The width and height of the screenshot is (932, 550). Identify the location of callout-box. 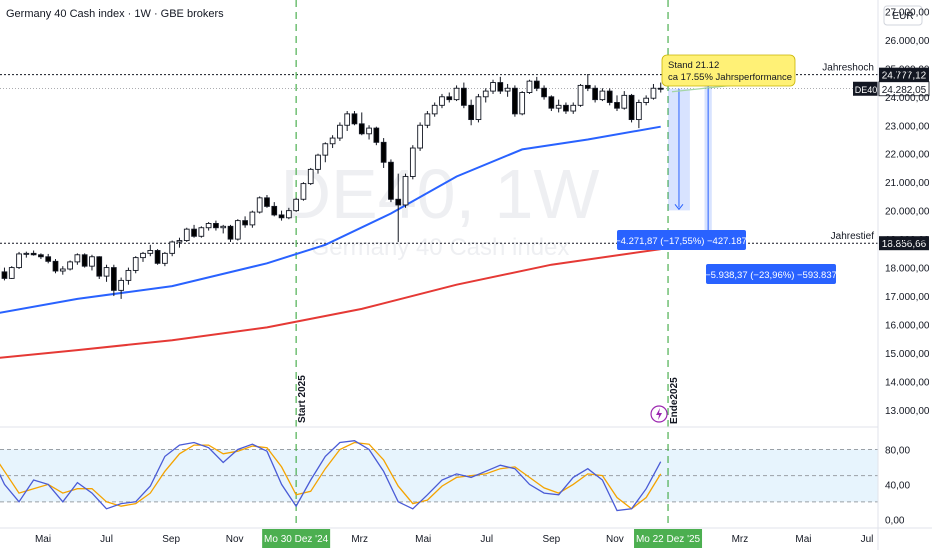
(728, 70).